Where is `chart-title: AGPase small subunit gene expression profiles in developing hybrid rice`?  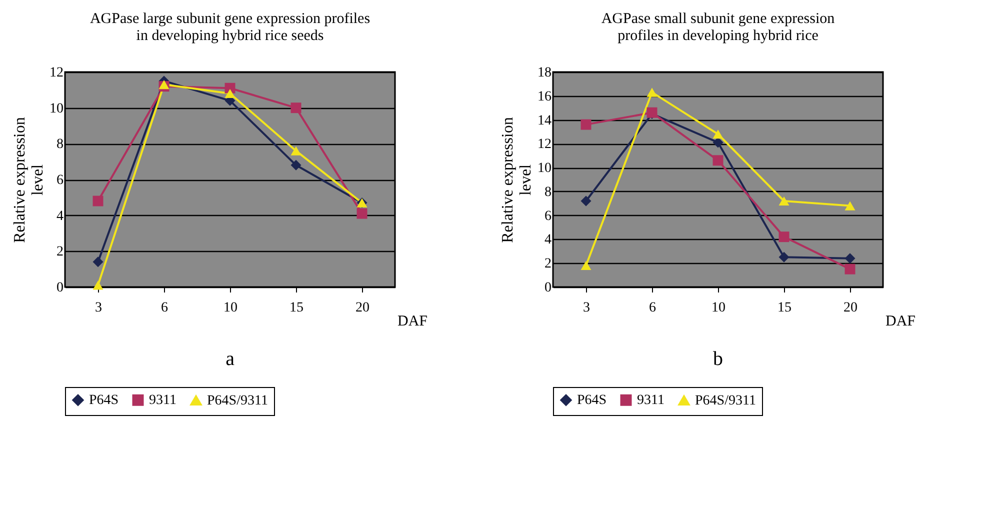
chart-title: AGPase small subunit gene expression profiles in developing hybrid rice is located at coordinates (718, 27).